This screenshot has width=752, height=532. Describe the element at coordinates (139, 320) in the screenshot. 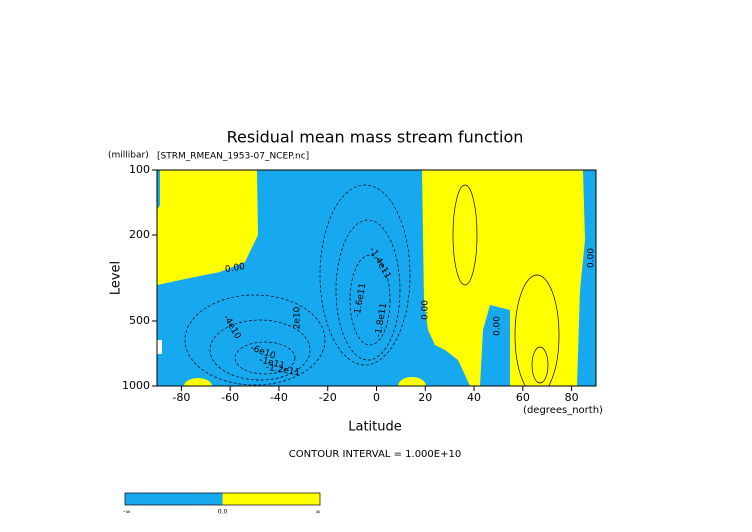

I see `y-tick-label: 500` at that location.